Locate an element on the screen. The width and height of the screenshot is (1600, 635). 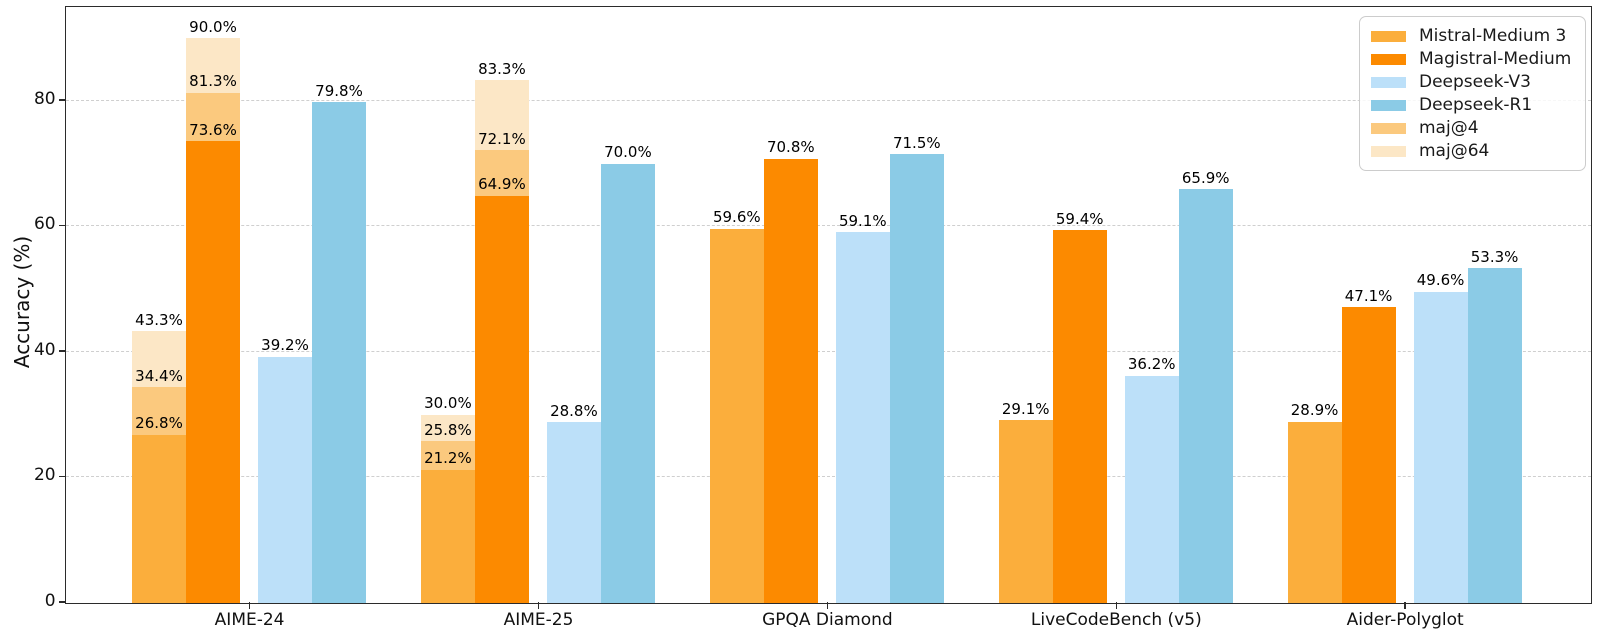
x-category-label: LiveCodeBench (v5) is located at coordinates (1116, 620).